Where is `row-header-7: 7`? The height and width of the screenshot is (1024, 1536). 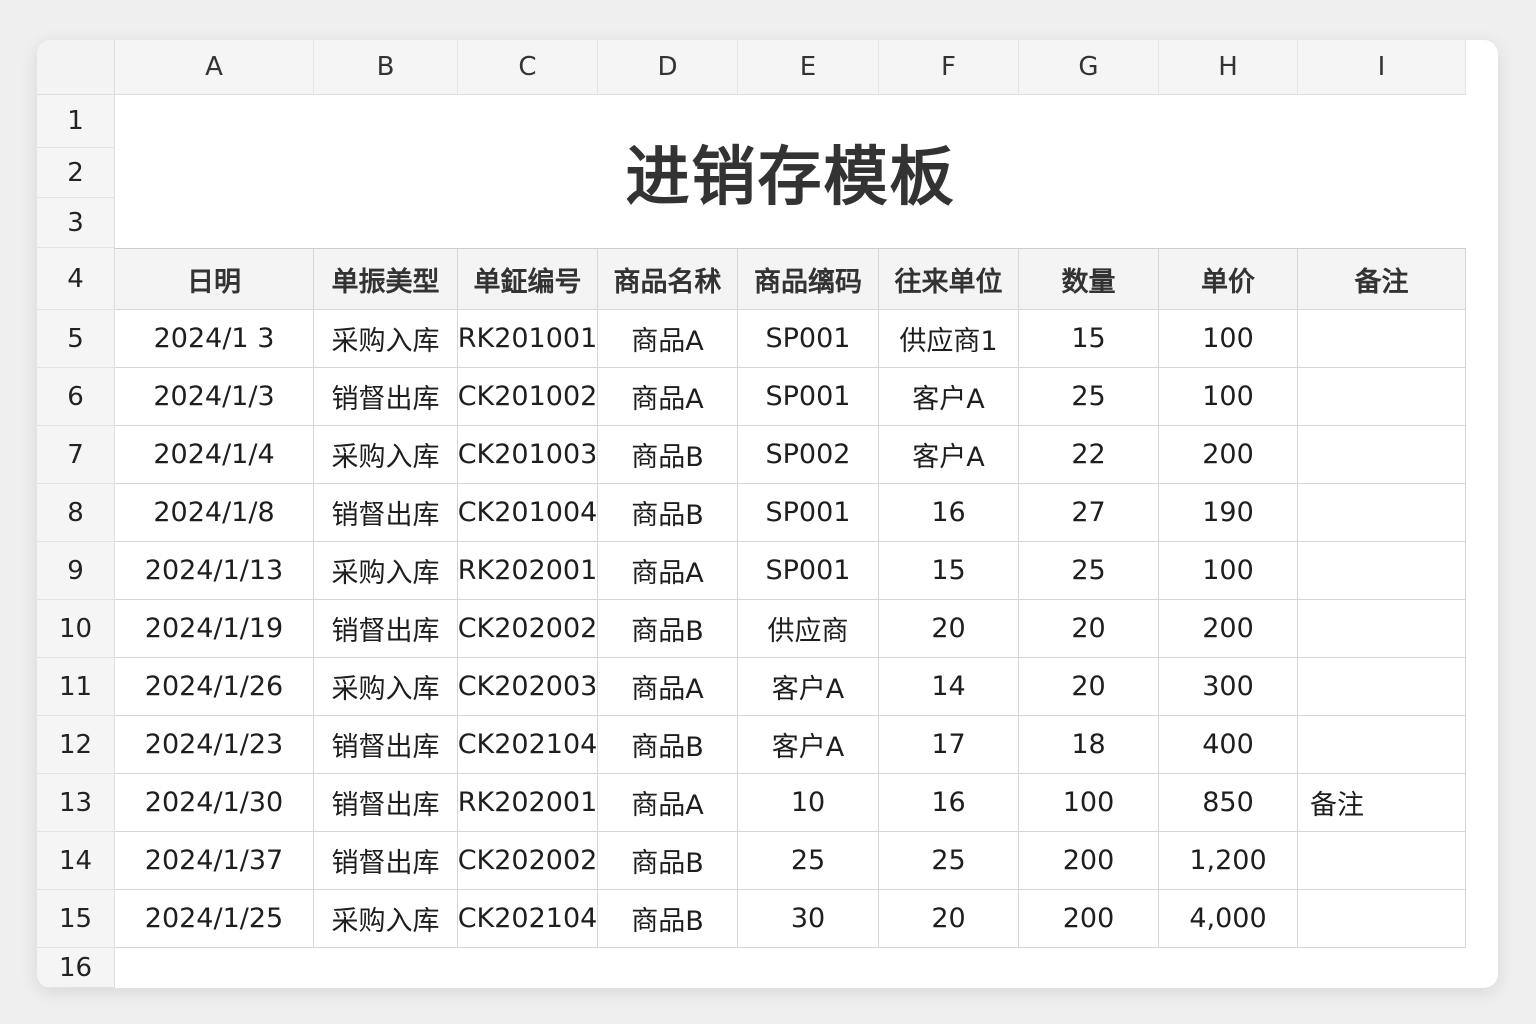
row-header-7: 7 is located at coordinates (76, 455).